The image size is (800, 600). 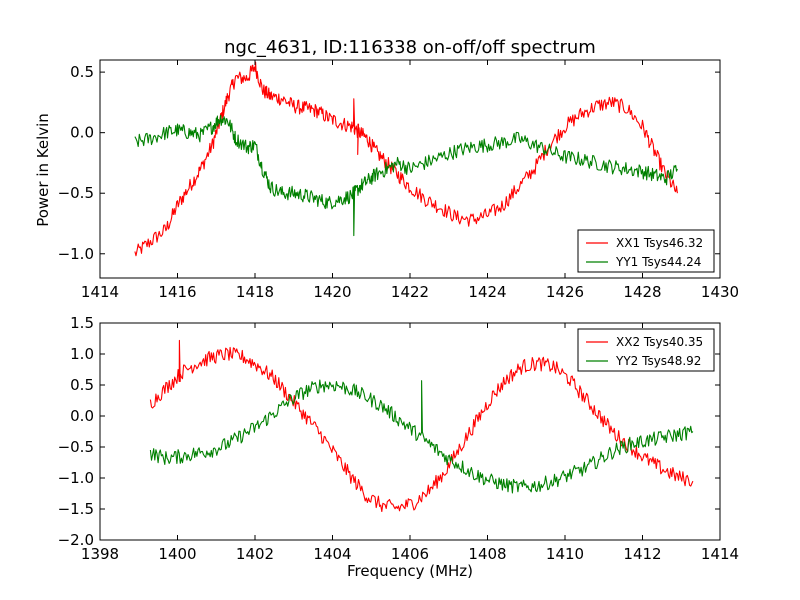 I want to click on bottom-xtick-label: 1412, so click(x=642, y=554).